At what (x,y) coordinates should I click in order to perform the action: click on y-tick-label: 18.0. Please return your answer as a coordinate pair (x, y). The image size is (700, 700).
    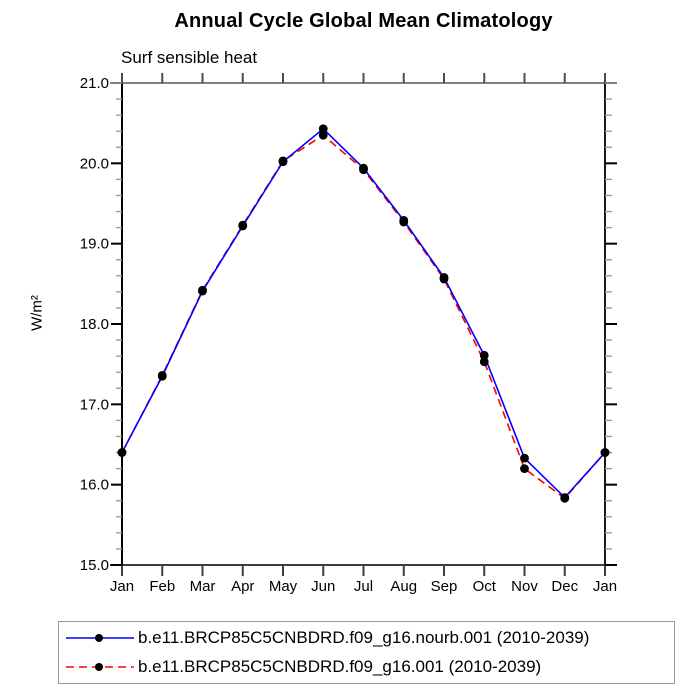
    Looking at the image, I should click on (94, 324).